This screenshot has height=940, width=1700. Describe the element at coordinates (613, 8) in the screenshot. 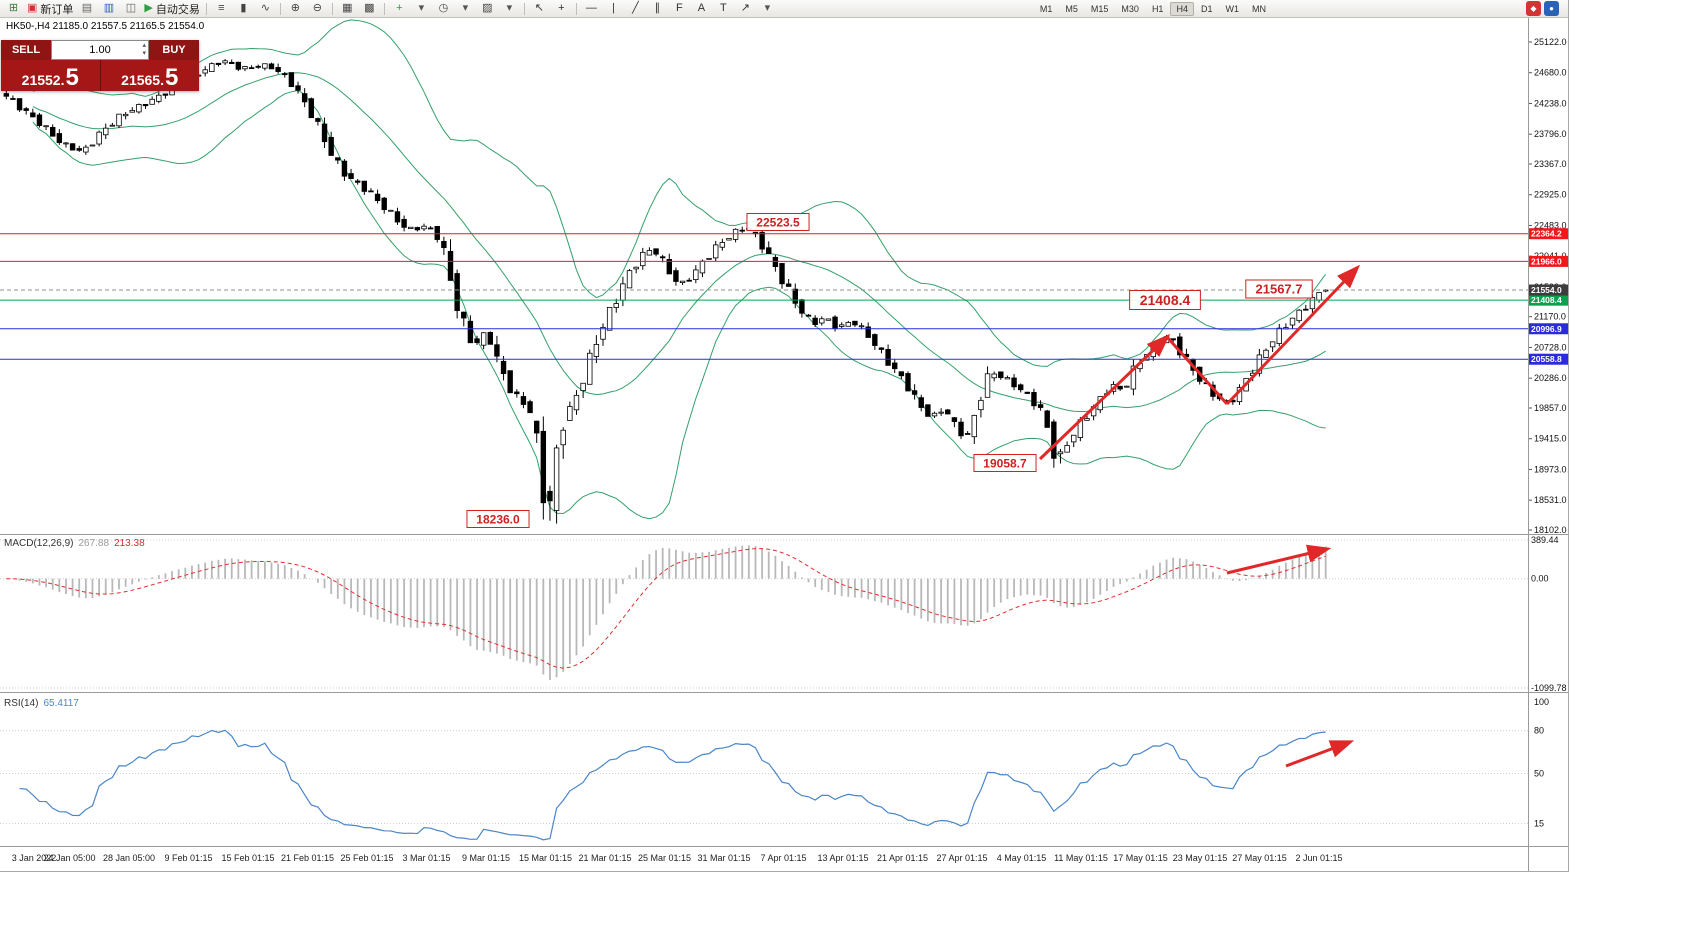

I see `vertical-line-icon: |` at that location.